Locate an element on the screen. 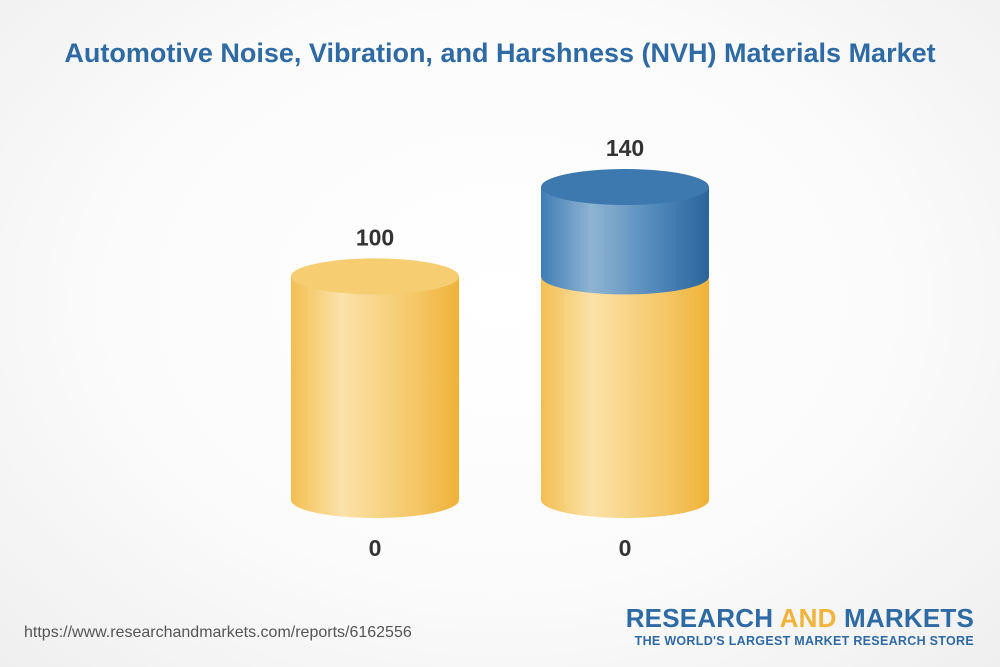 This screenshot has height=667, width=1000. bottom-value-label-1: 0 is located at coordinates (375, 548).